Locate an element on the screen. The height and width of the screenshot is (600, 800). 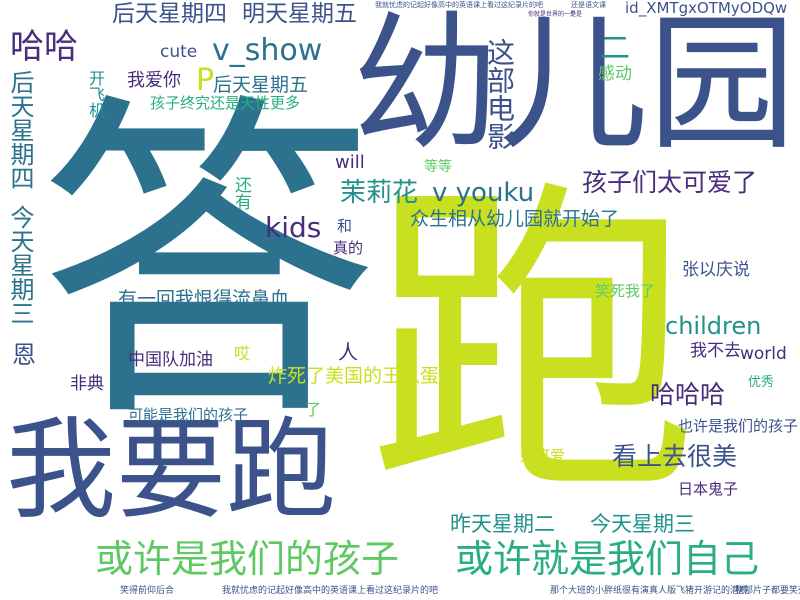
word-huoxu-haizi: 或许是我们的孩子 is located at coordinates (247, 559).